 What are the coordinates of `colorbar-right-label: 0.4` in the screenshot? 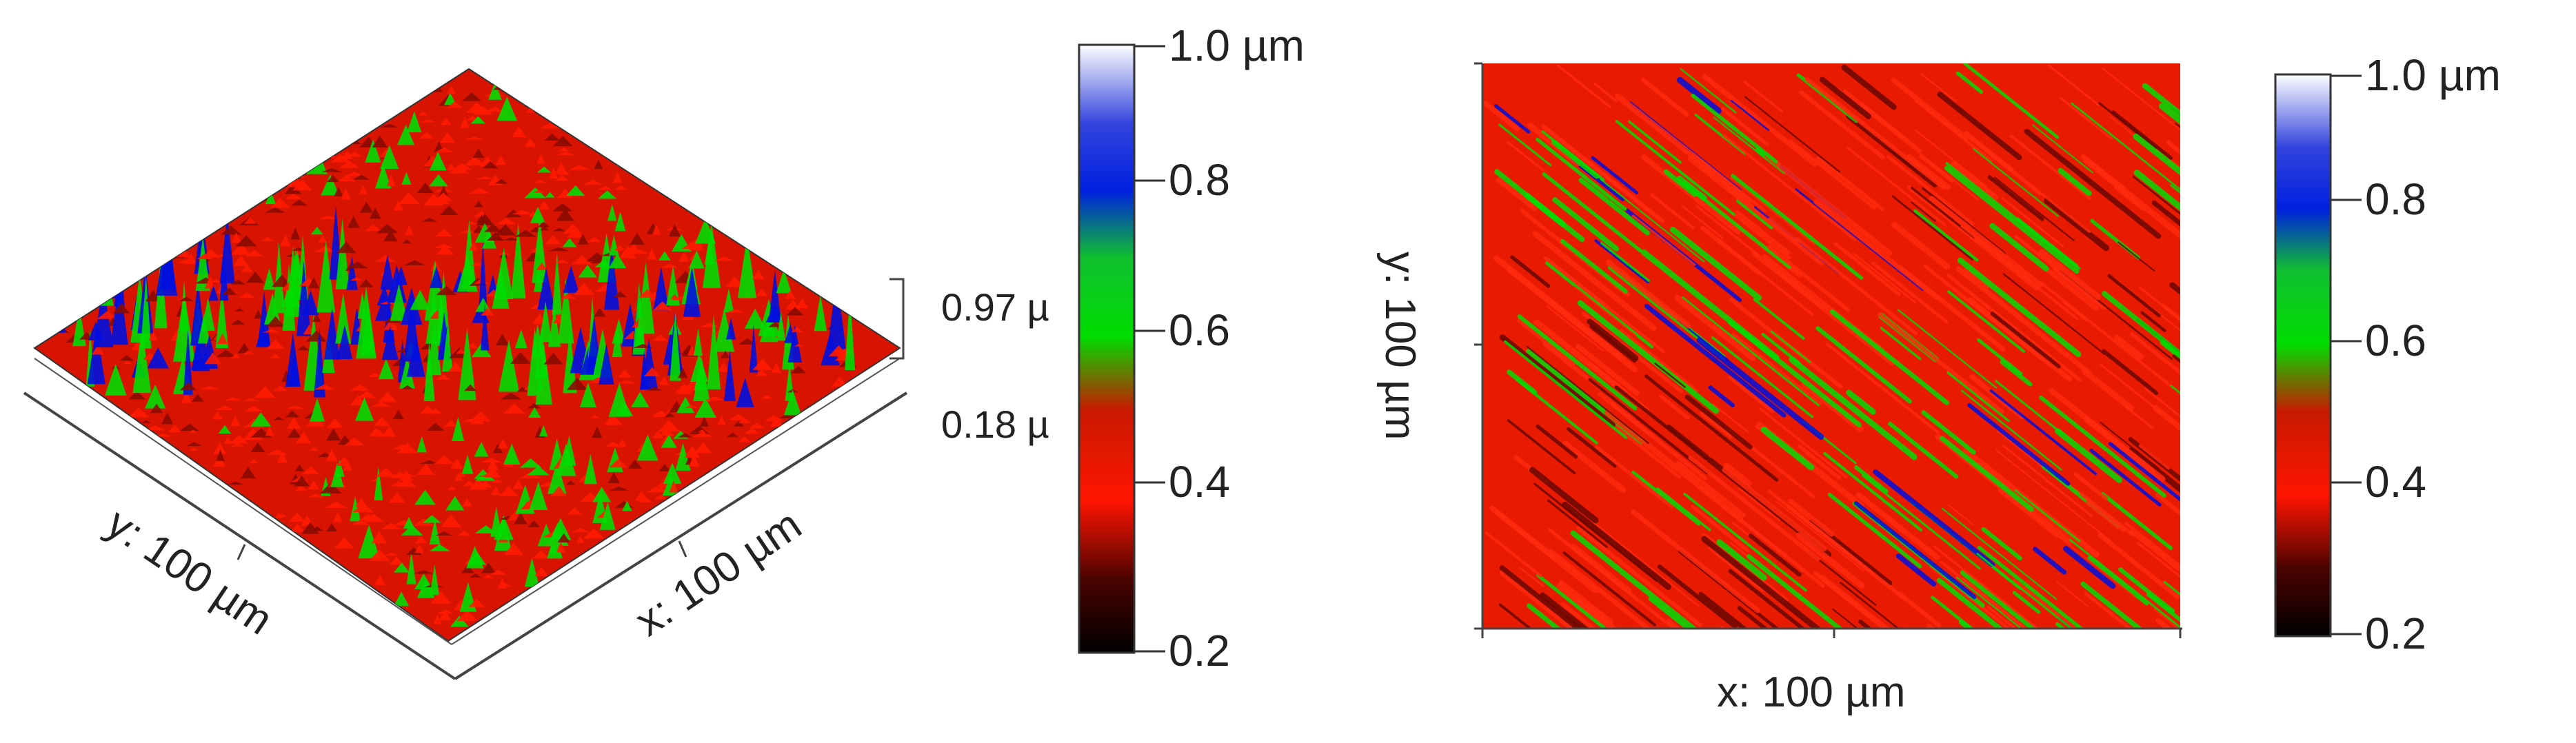 It's located at (2395, 482).